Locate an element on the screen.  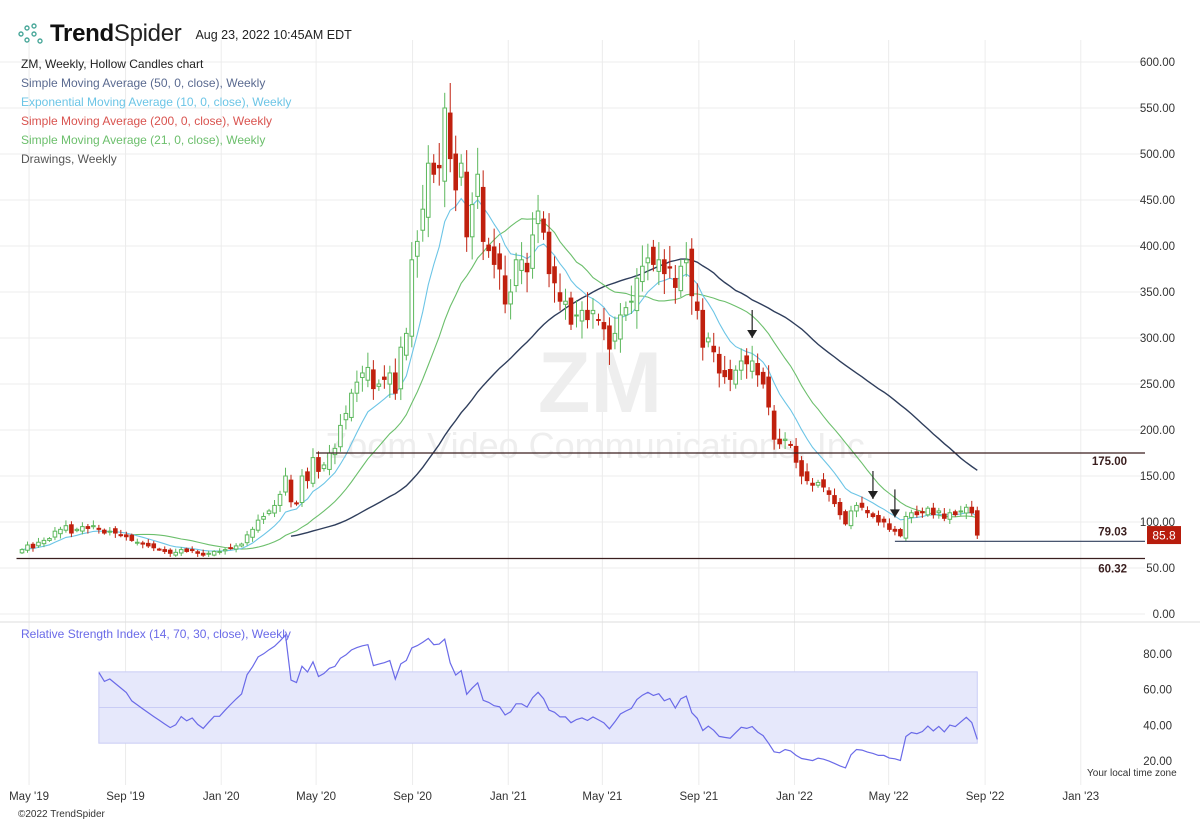
price-tick-label: 300.00 is located at coordinates (1157, 339).